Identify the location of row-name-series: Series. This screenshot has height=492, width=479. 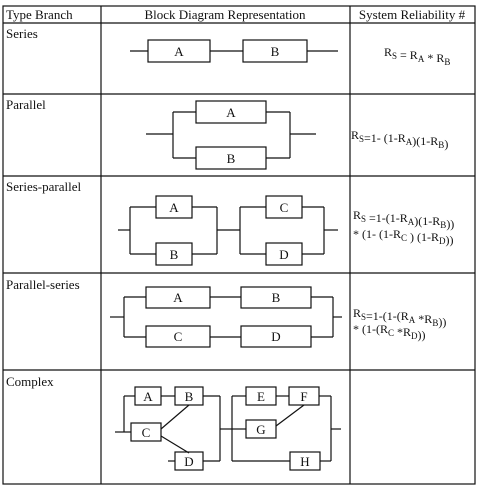
(22, 33).